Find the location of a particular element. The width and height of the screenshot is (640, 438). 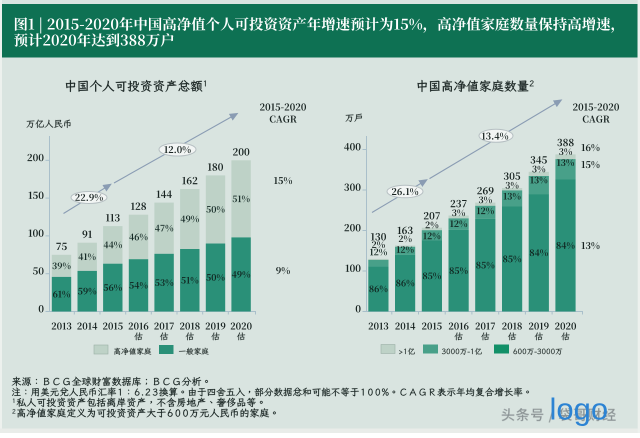

svg-text: logo is located at coordinates (579, 409).